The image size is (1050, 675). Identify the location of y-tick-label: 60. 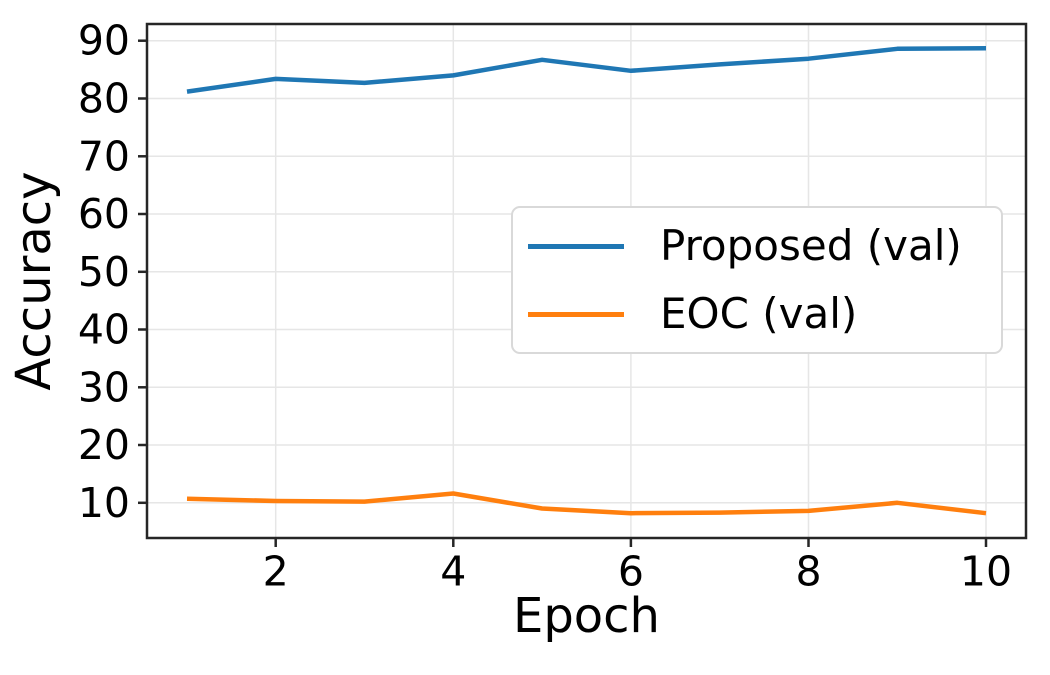
(104, 214).